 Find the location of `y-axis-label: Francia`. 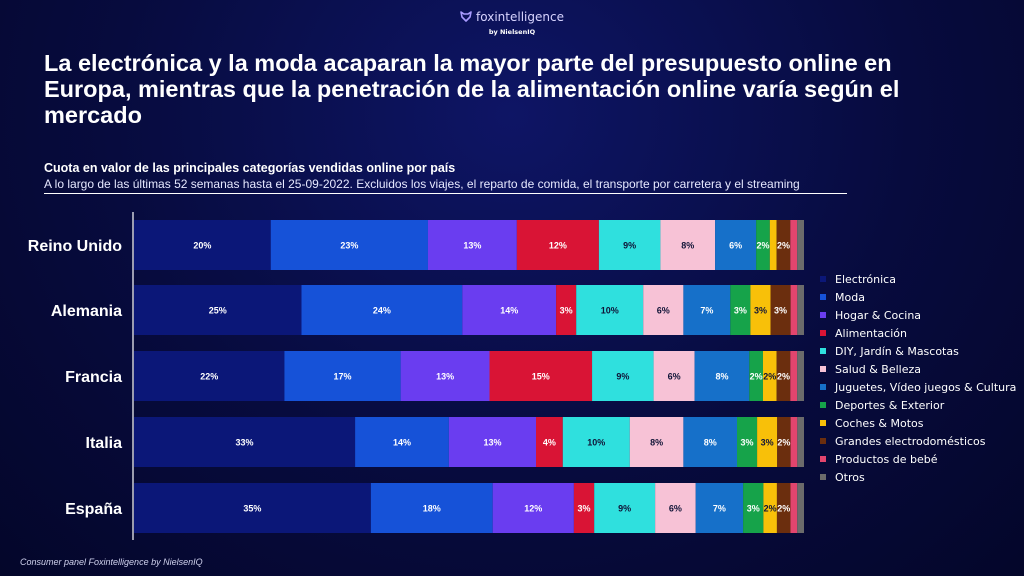

y-axis-label: Francia is located at coordinates (93, 377).